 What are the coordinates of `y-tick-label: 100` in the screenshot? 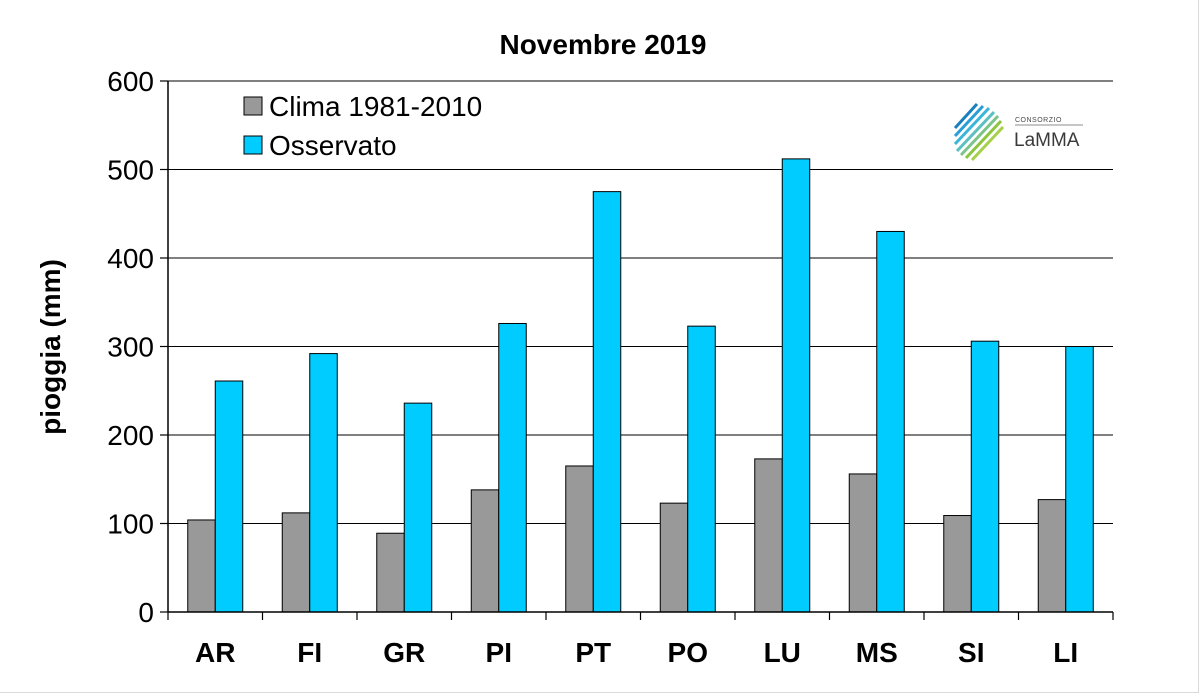 It's located at (130, 524).